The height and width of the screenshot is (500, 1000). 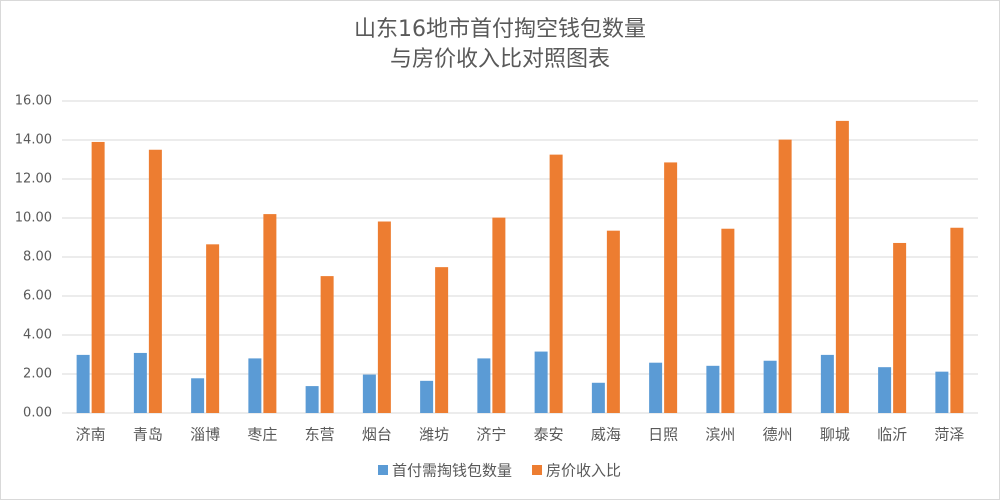 I want to click on x-tick-label: 潍坊, so click(x=434, y=435).